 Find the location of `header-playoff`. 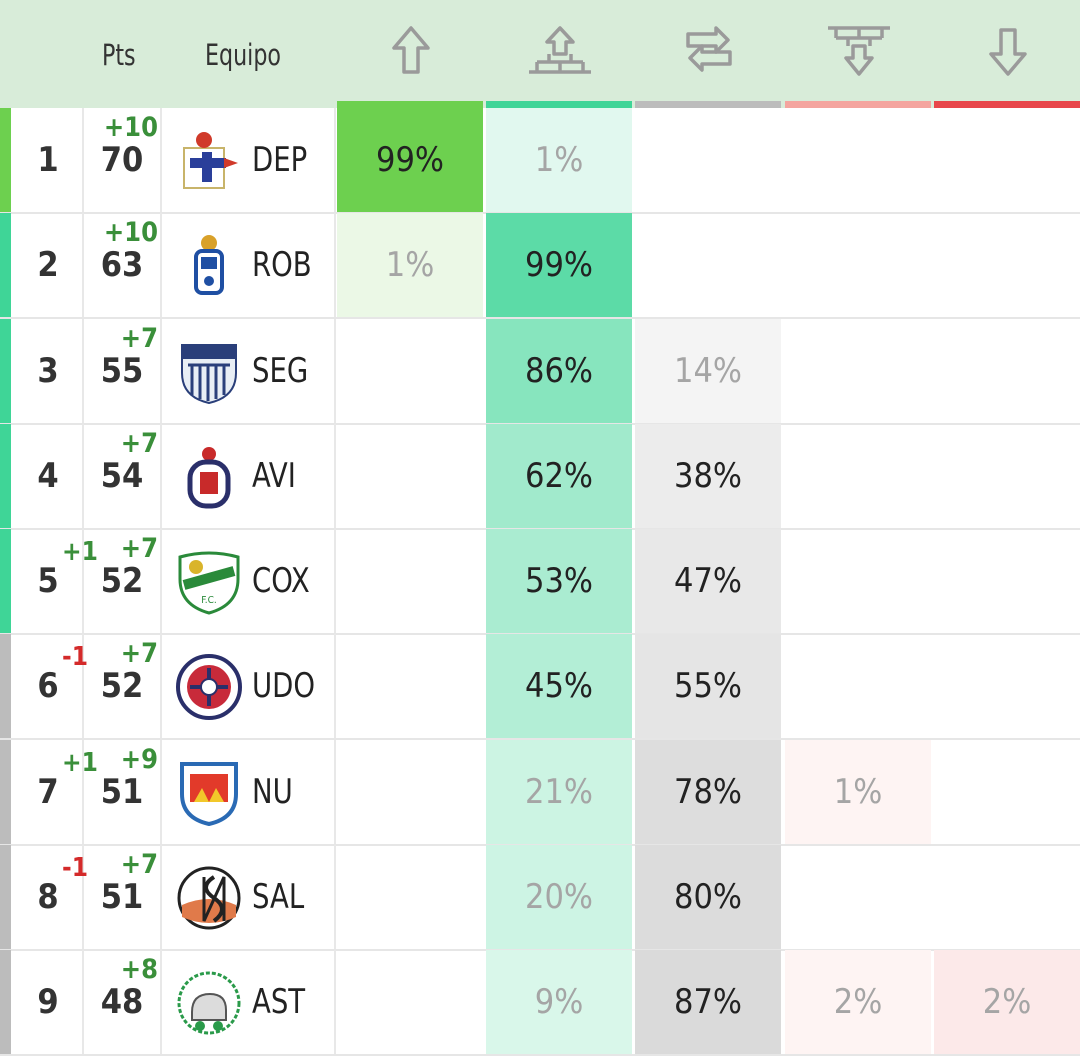

header-playoff is located at coordinates (559, 54).